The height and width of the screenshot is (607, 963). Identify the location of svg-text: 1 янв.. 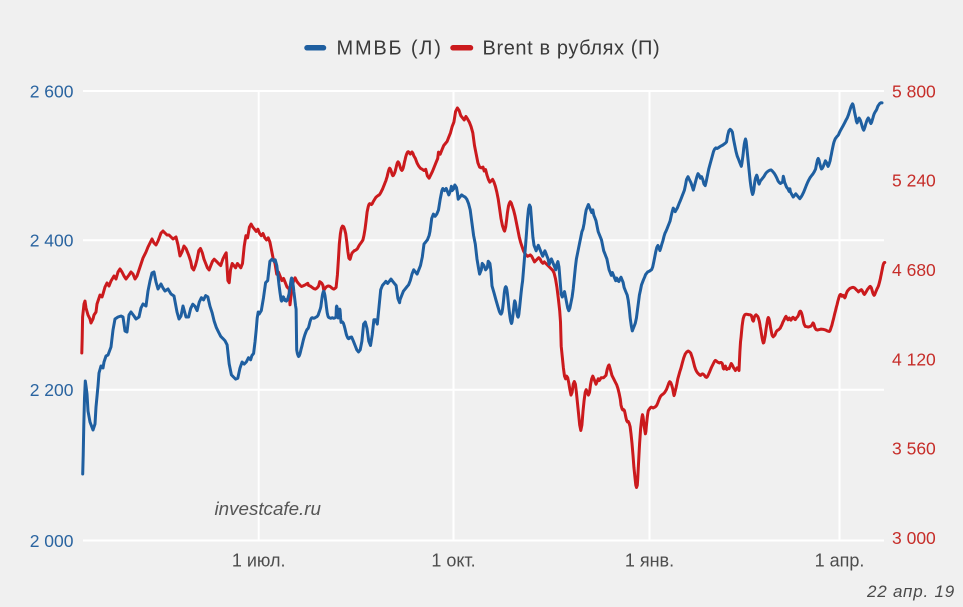
(649, 561).